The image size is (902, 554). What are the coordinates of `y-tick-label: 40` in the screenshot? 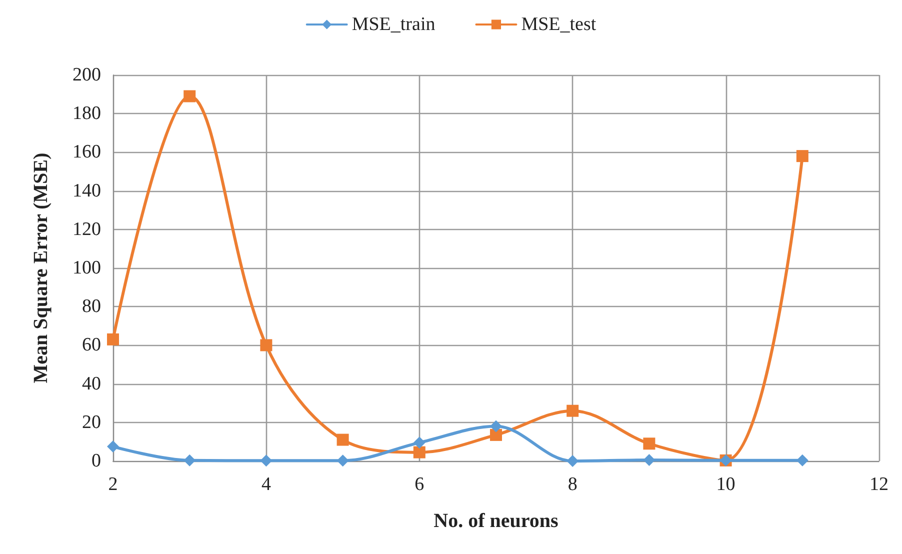 It's located at (91, 383).